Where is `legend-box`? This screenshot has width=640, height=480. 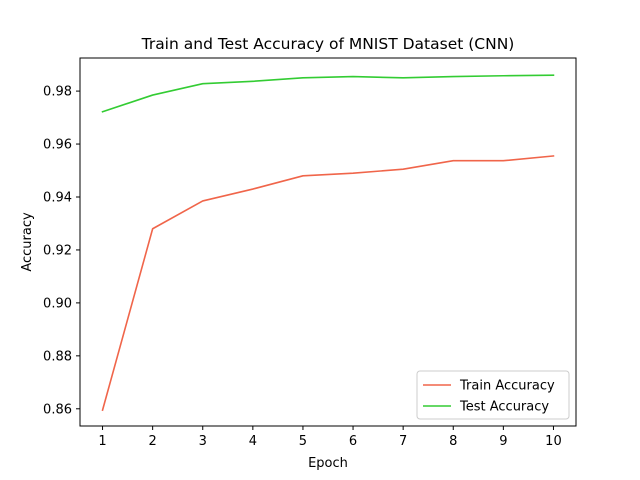 legend-box is located at coordinates (493, 395).